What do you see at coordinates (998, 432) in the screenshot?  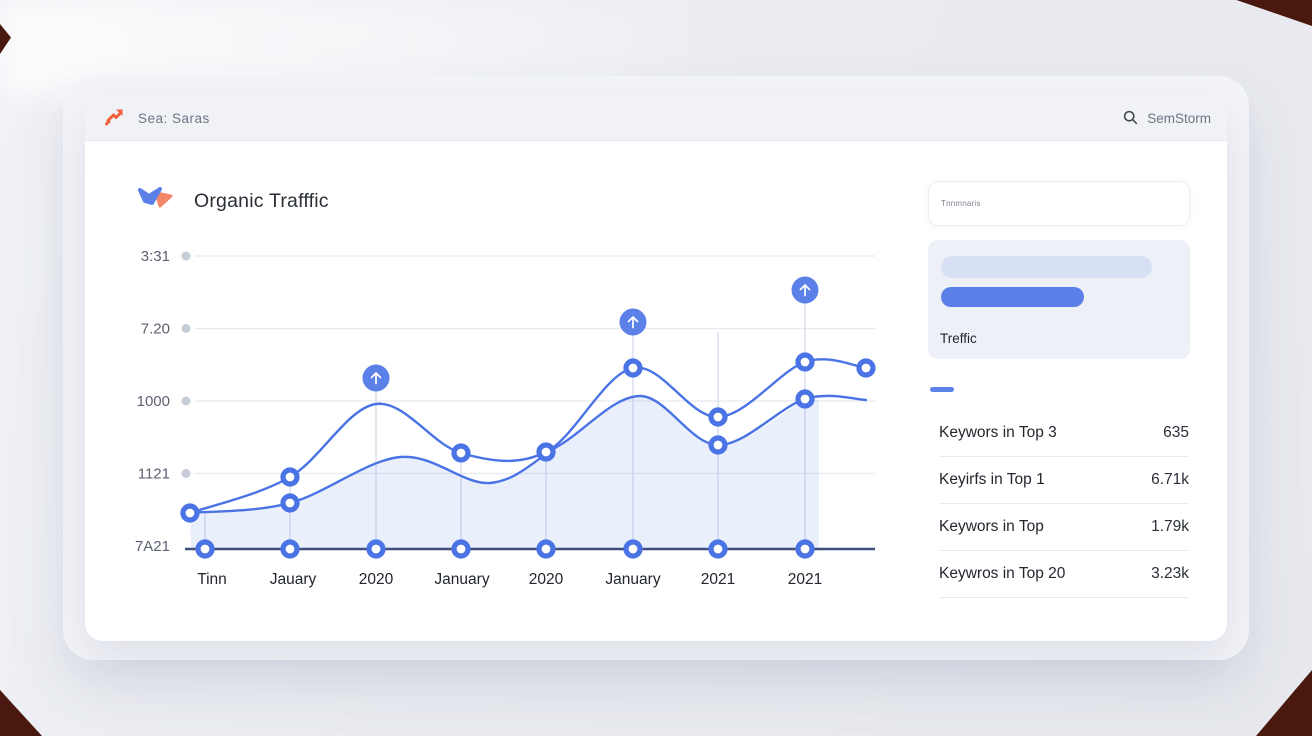 I see `stat-label: Keywors in Top 3` at bounding box center [998, 432].